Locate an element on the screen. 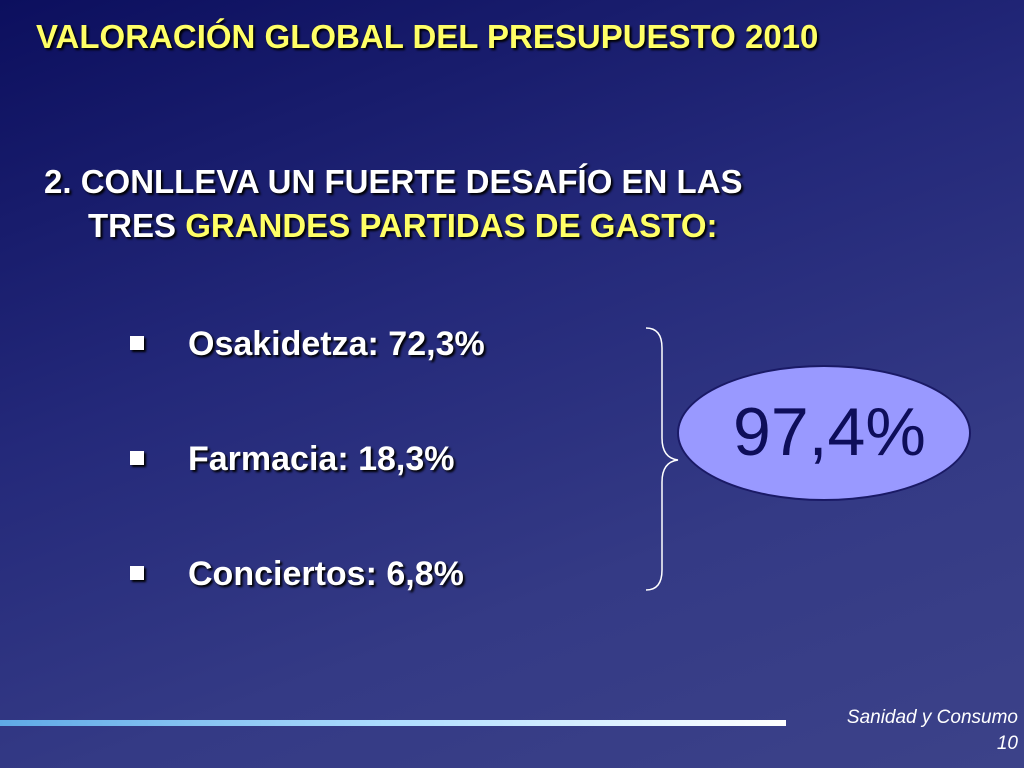  bullet-label: Farmacia: 18,3% is located at coordinates (321, 459).